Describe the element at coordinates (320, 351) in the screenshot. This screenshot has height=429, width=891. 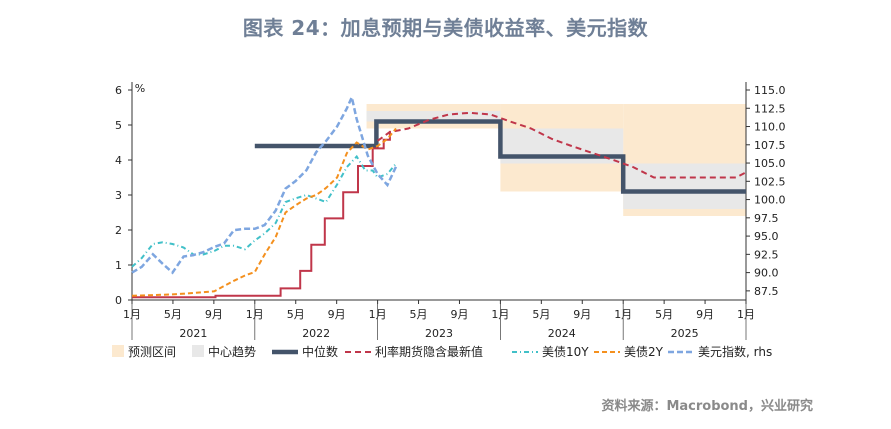
I see `legend-median-label: 中位数` at that location.